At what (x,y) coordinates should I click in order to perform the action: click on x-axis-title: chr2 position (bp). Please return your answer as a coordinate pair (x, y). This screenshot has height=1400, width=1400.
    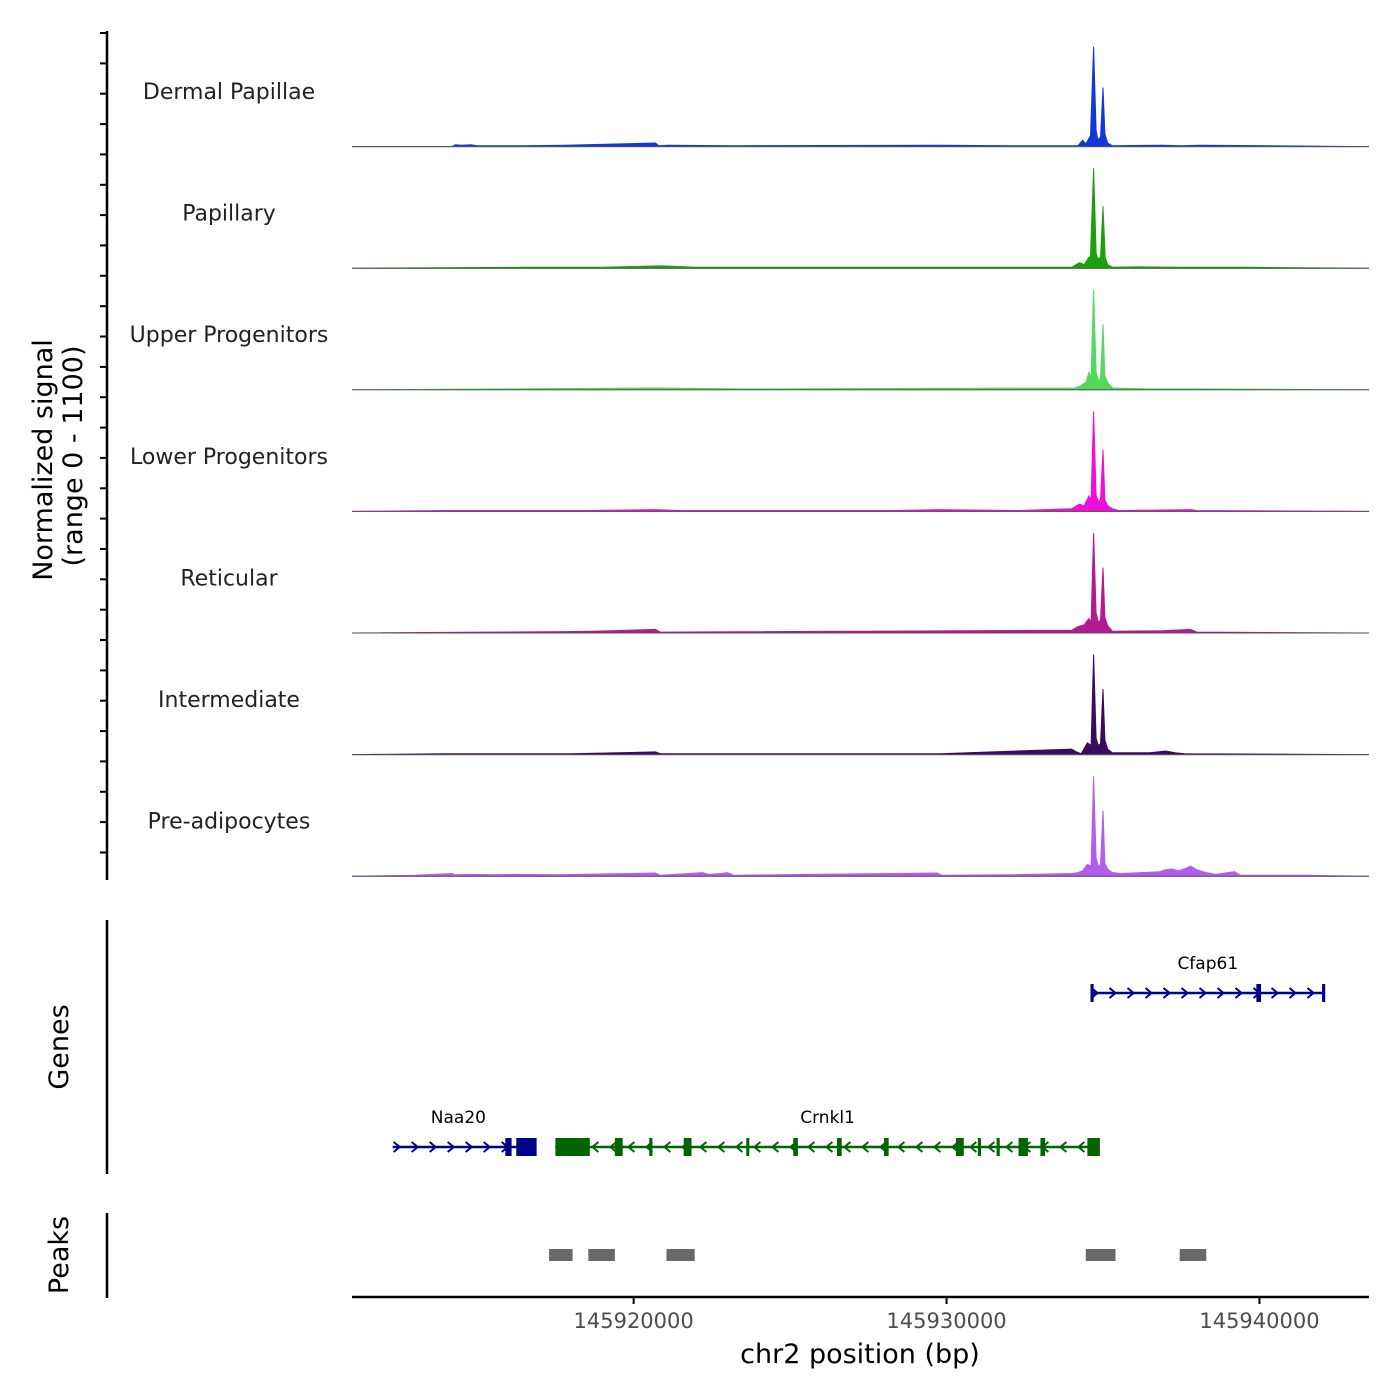
    Looking at the image, I should click on (860, 1354).